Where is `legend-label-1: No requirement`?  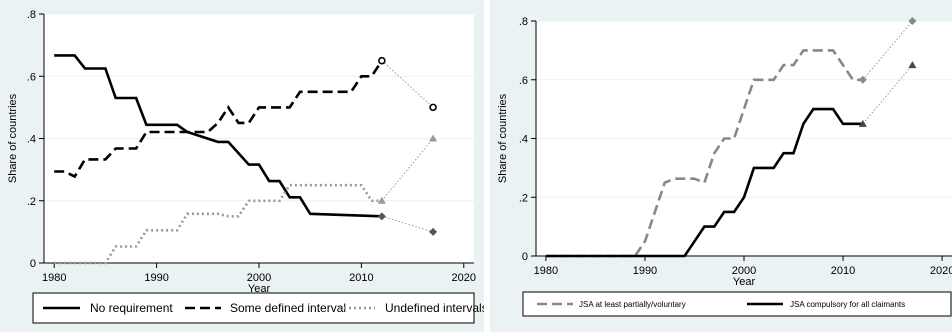
legend-label-1: No requirement is located at coordinates (131, 308).